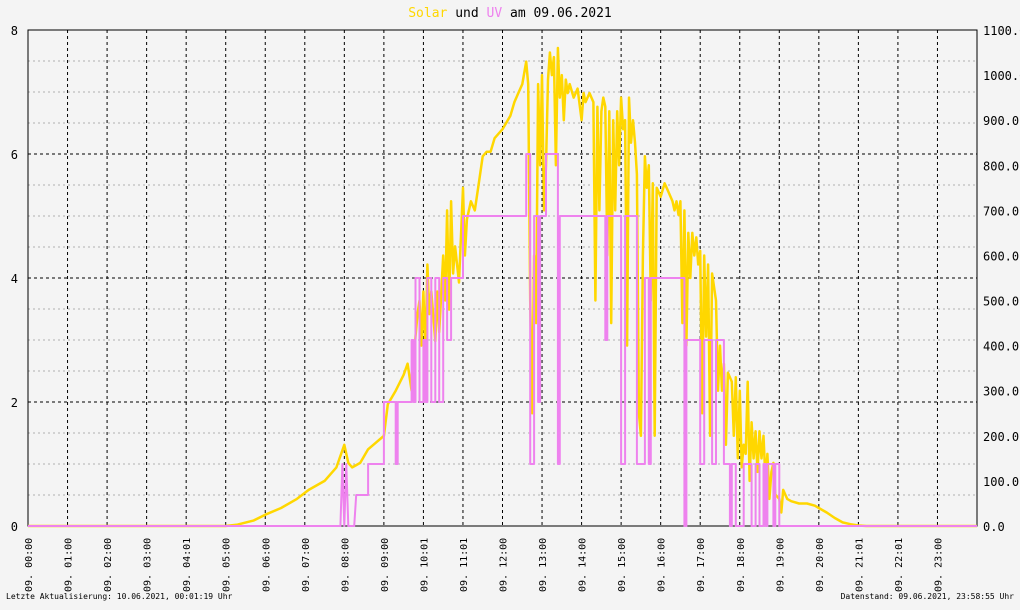 This screenshot has height=610, width=1020. I want to click on x-tick-label: 09. 21:01, so click(859, 565).